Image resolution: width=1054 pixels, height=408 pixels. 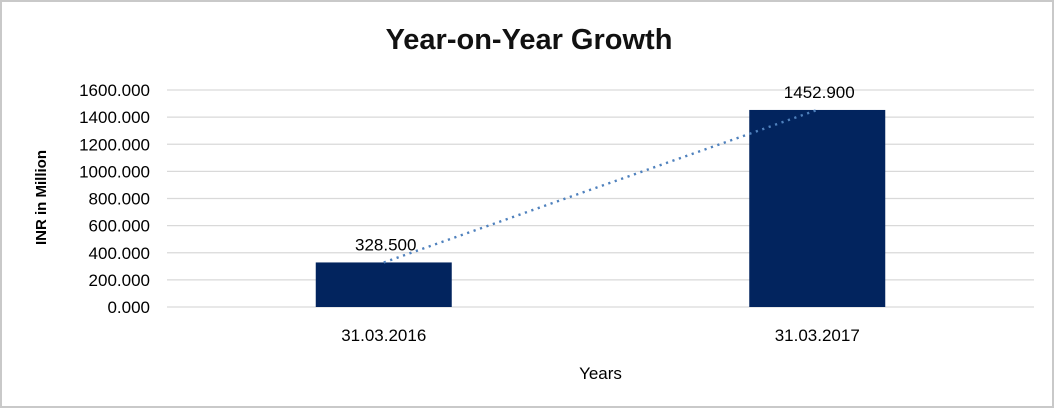 I want to click on x-category-label: 31.03.2017, so click(x=817, y=335).